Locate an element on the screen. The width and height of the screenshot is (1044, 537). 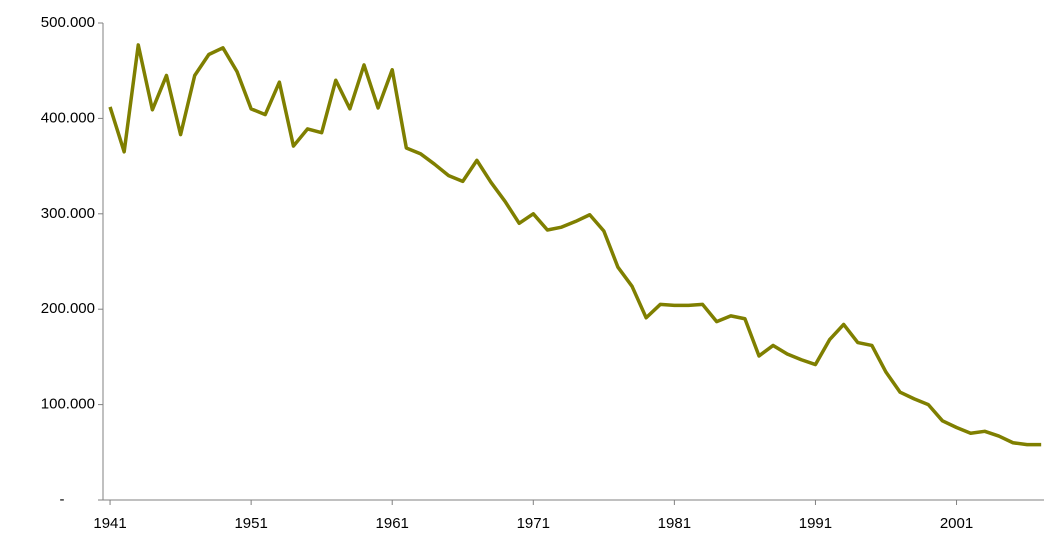
y-tick-label: 400.000 is located at coordinates (68, 117).